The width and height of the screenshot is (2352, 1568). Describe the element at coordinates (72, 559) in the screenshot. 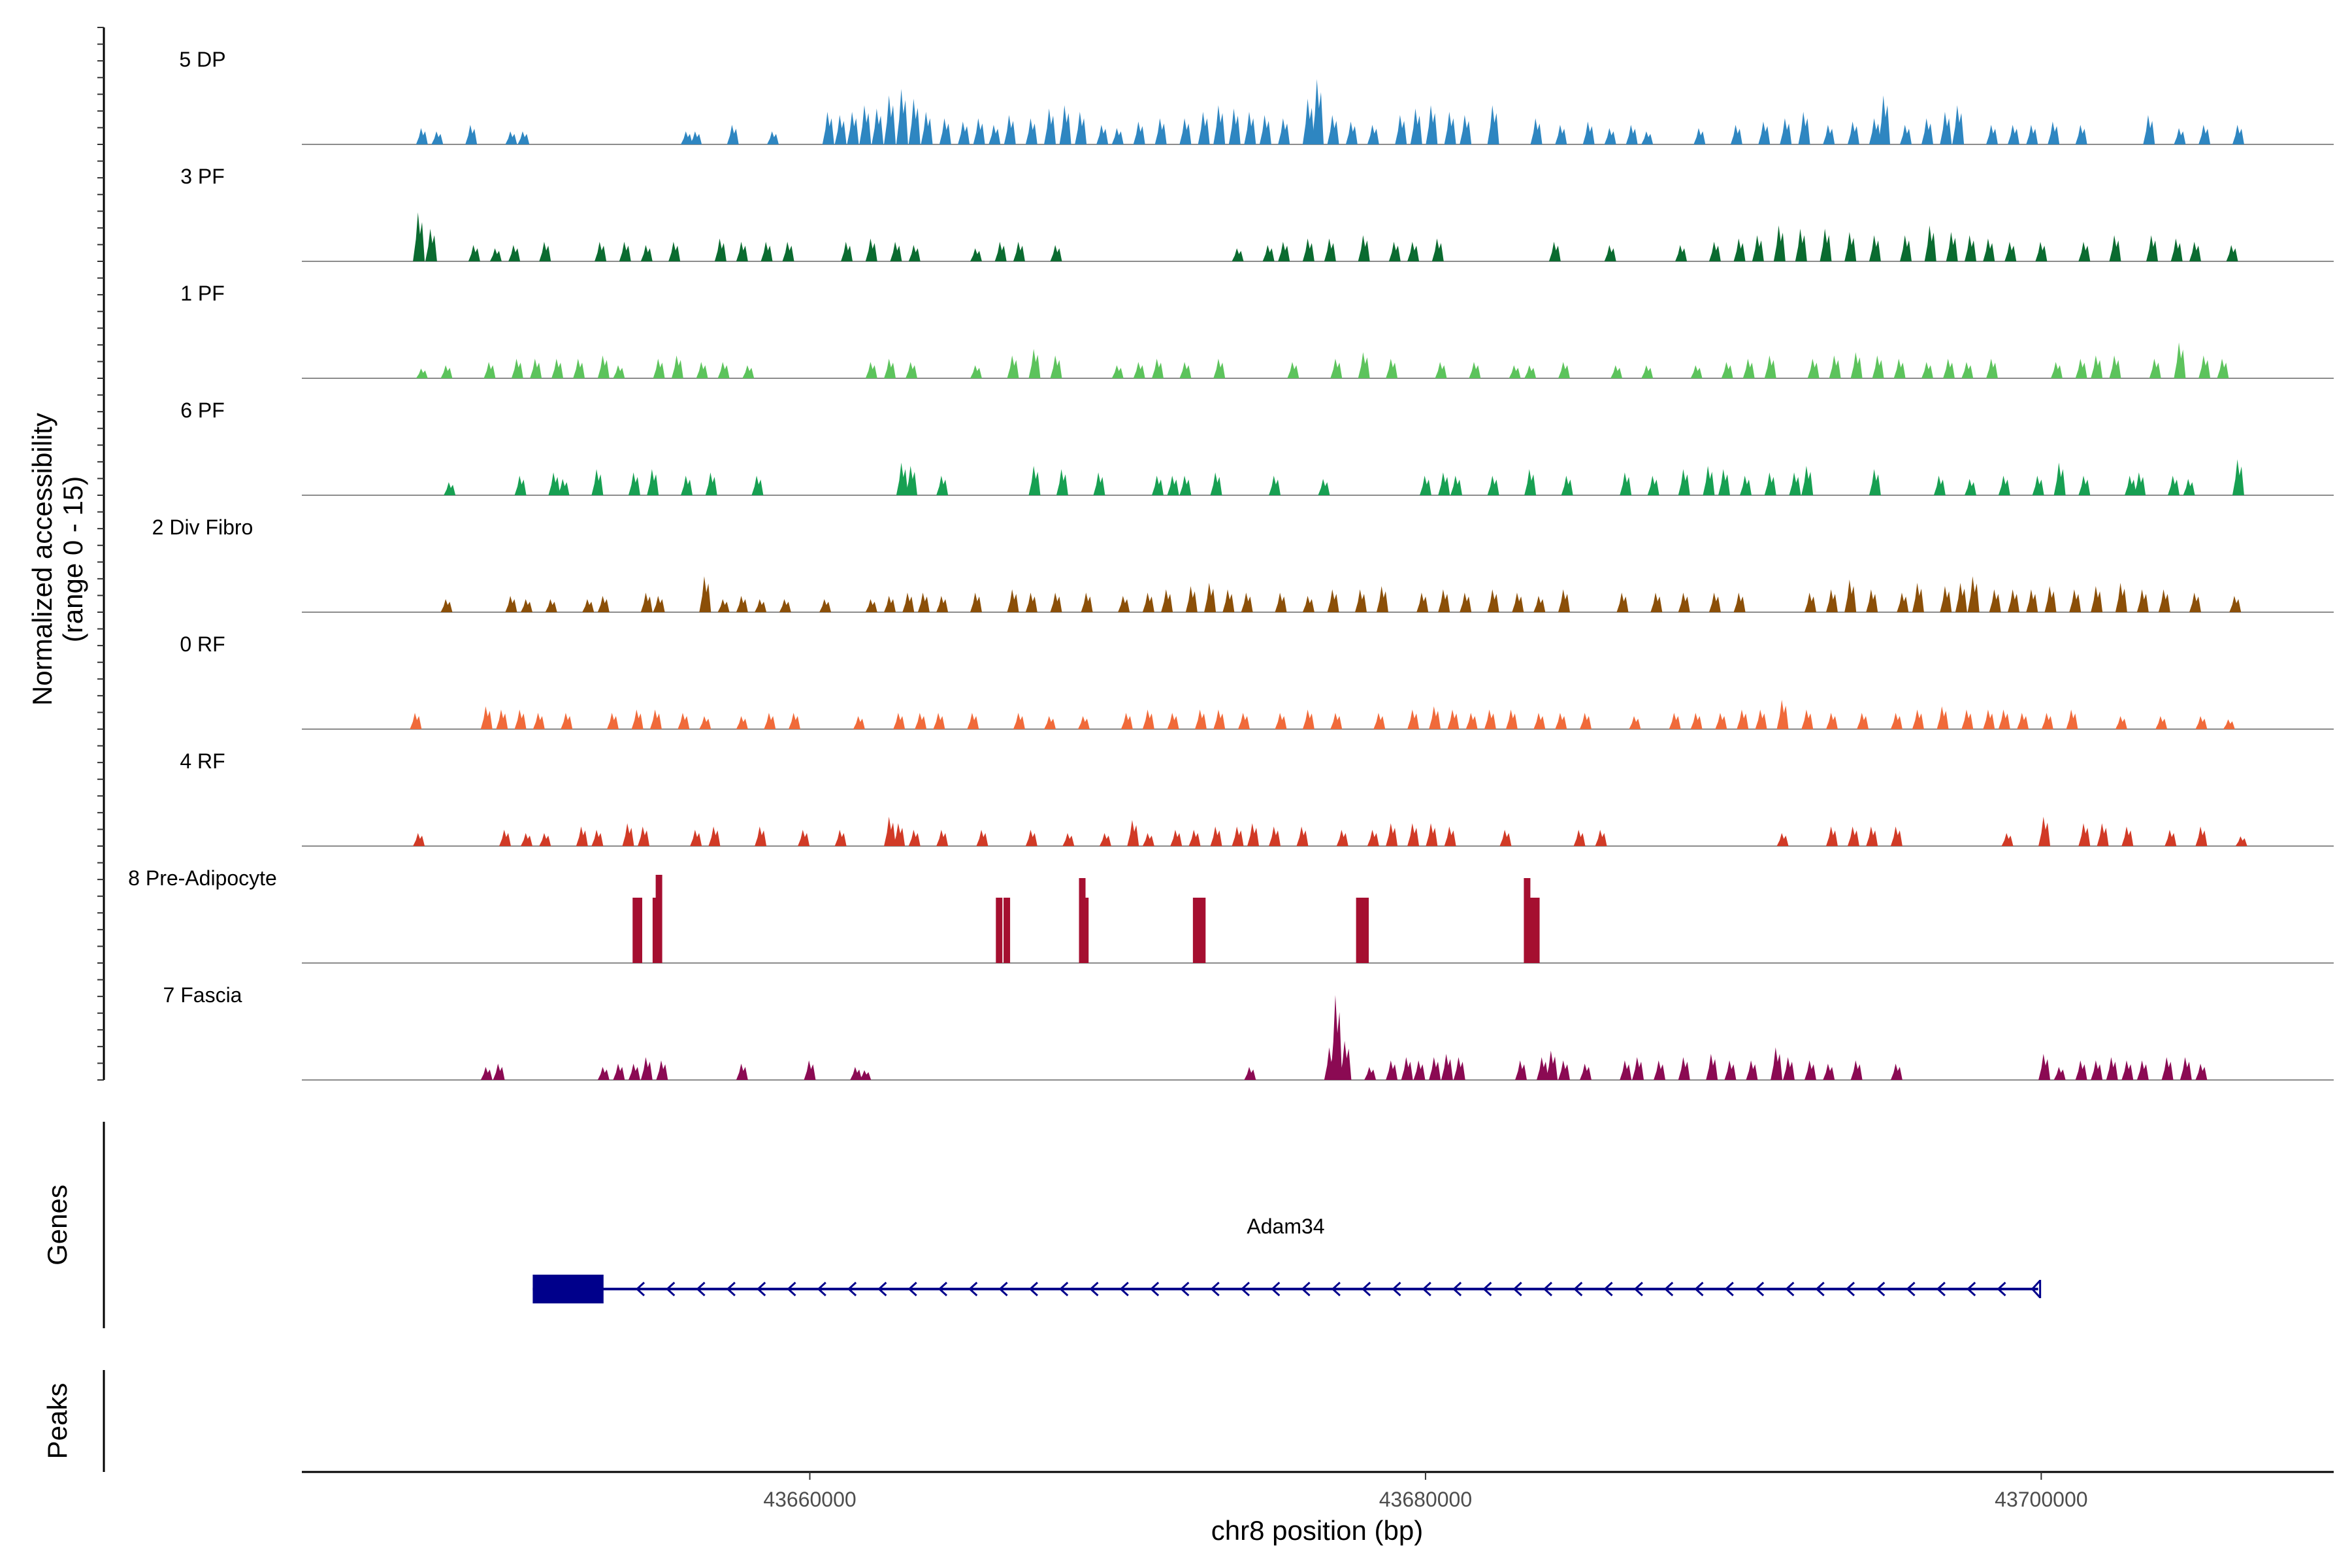

I see `y-axis-label-line2: (range 0 - 15)` at that location.